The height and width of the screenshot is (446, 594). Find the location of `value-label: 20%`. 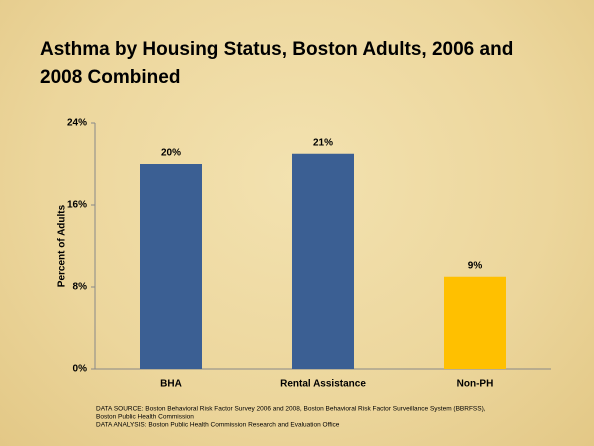

value-label: 20% is located at coordinates (171, 153).